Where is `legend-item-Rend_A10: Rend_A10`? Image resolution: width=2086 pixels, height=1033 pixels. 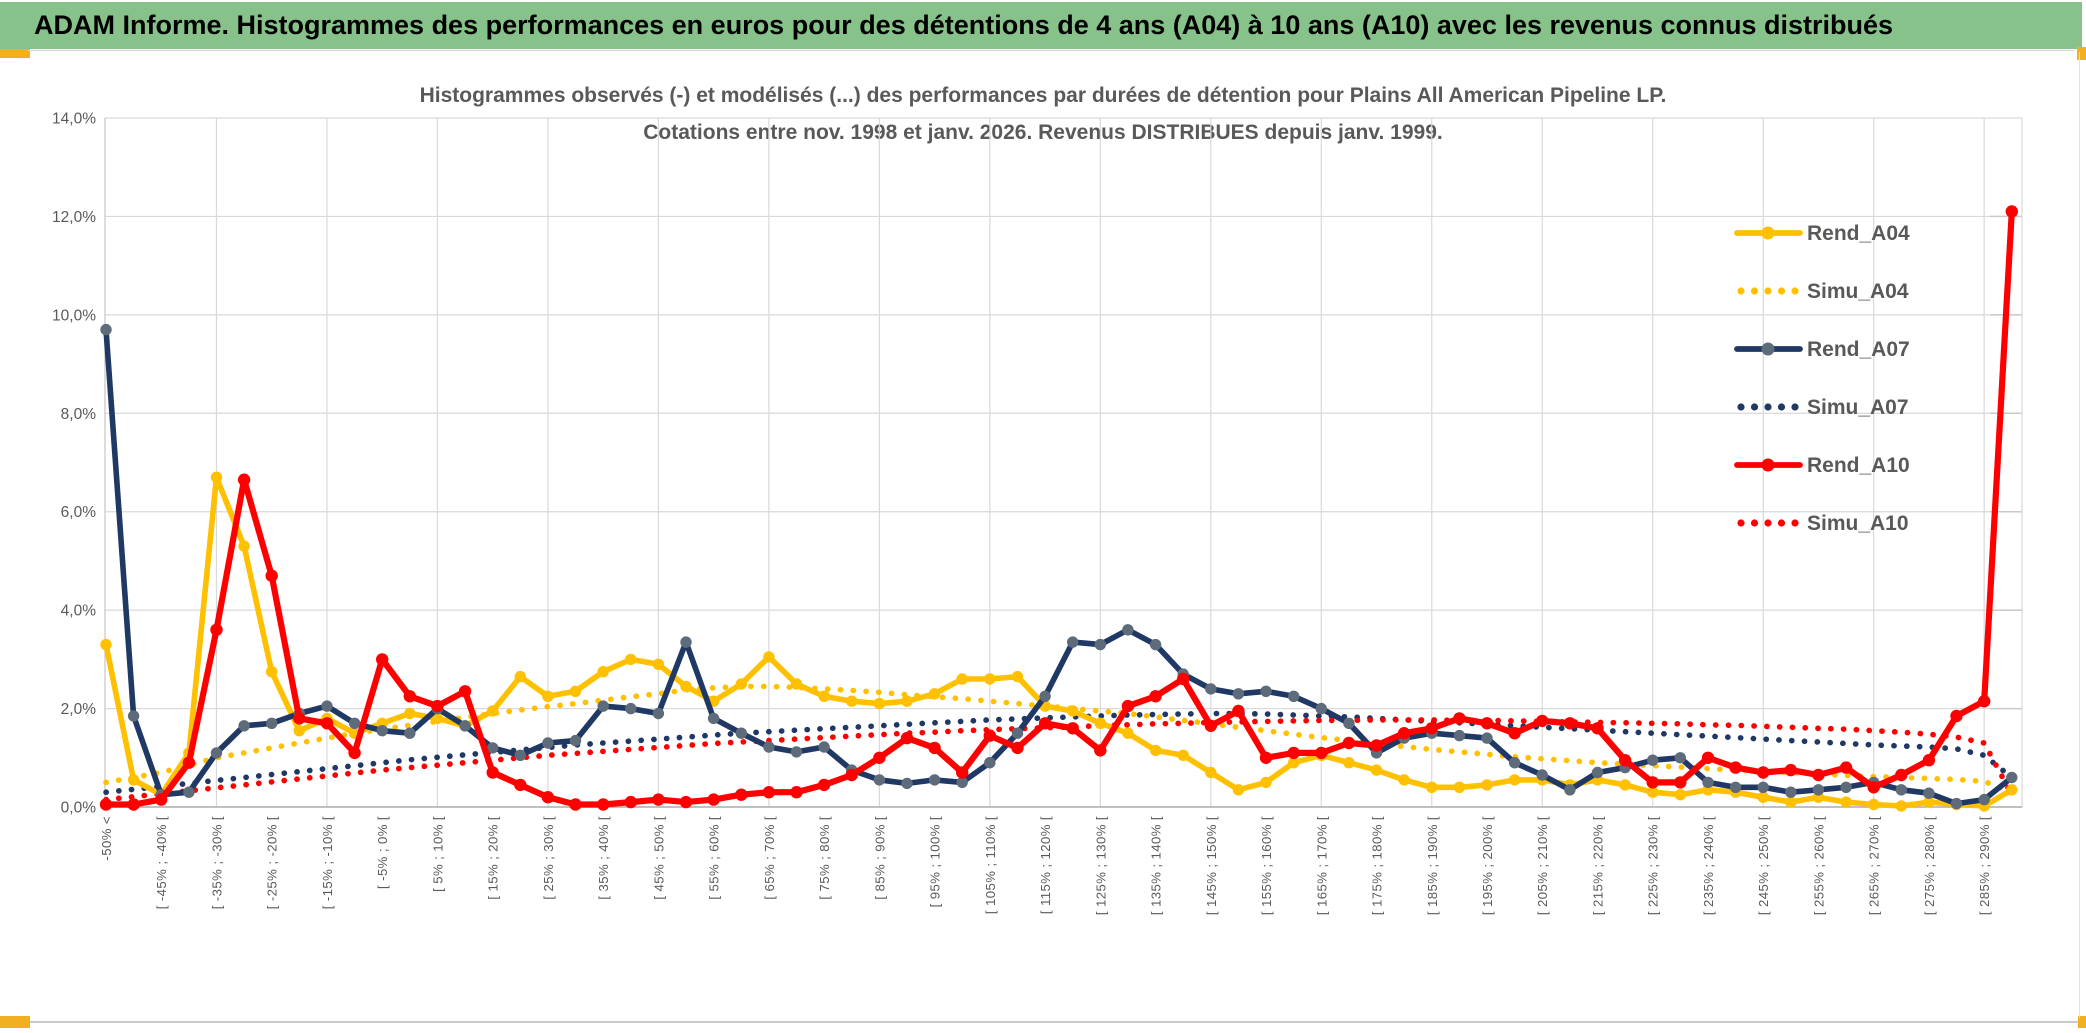 legend-item-Rend_A10: Rend_A10 is located at coordinates (1822, 465).